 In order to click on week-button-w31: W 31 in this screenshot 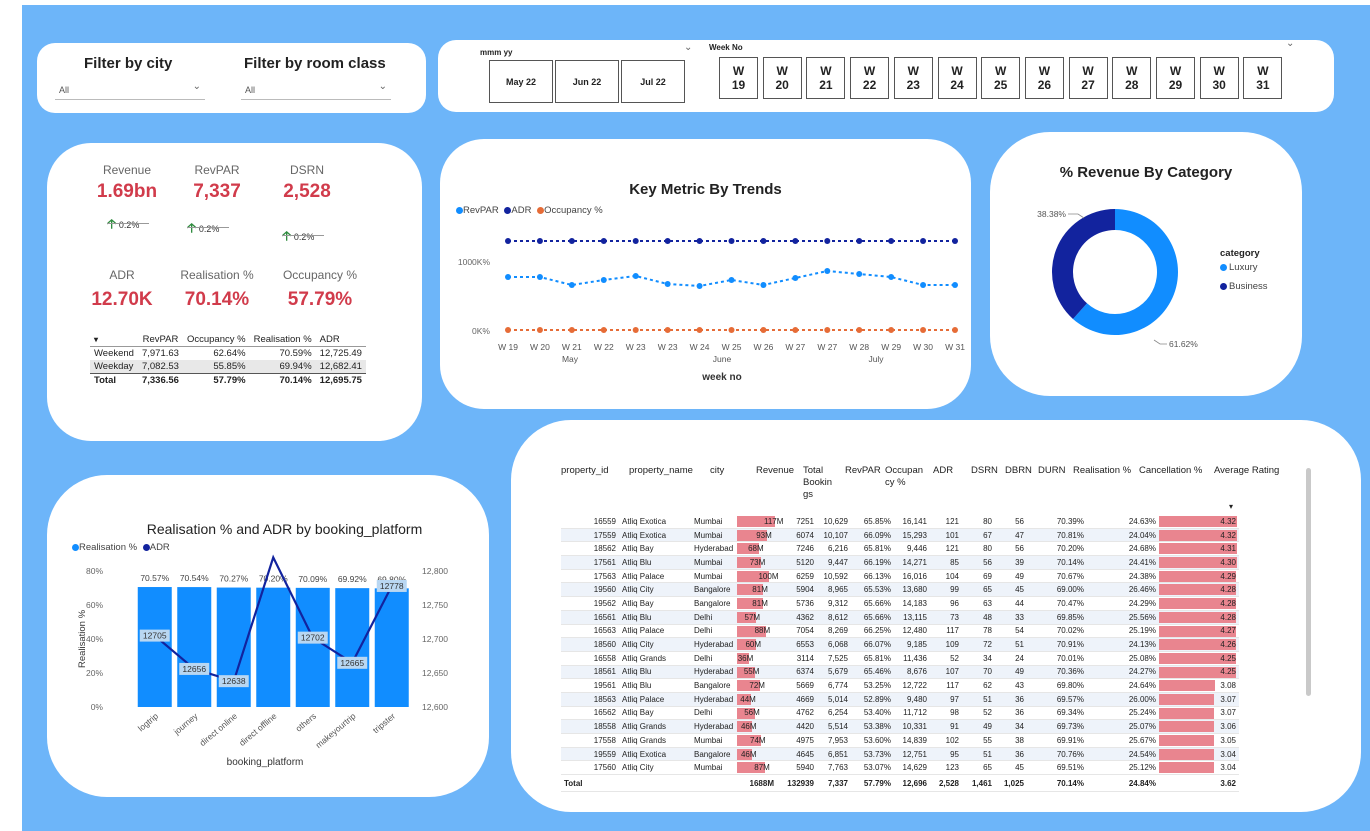, I will do `click(1263, 78)`.